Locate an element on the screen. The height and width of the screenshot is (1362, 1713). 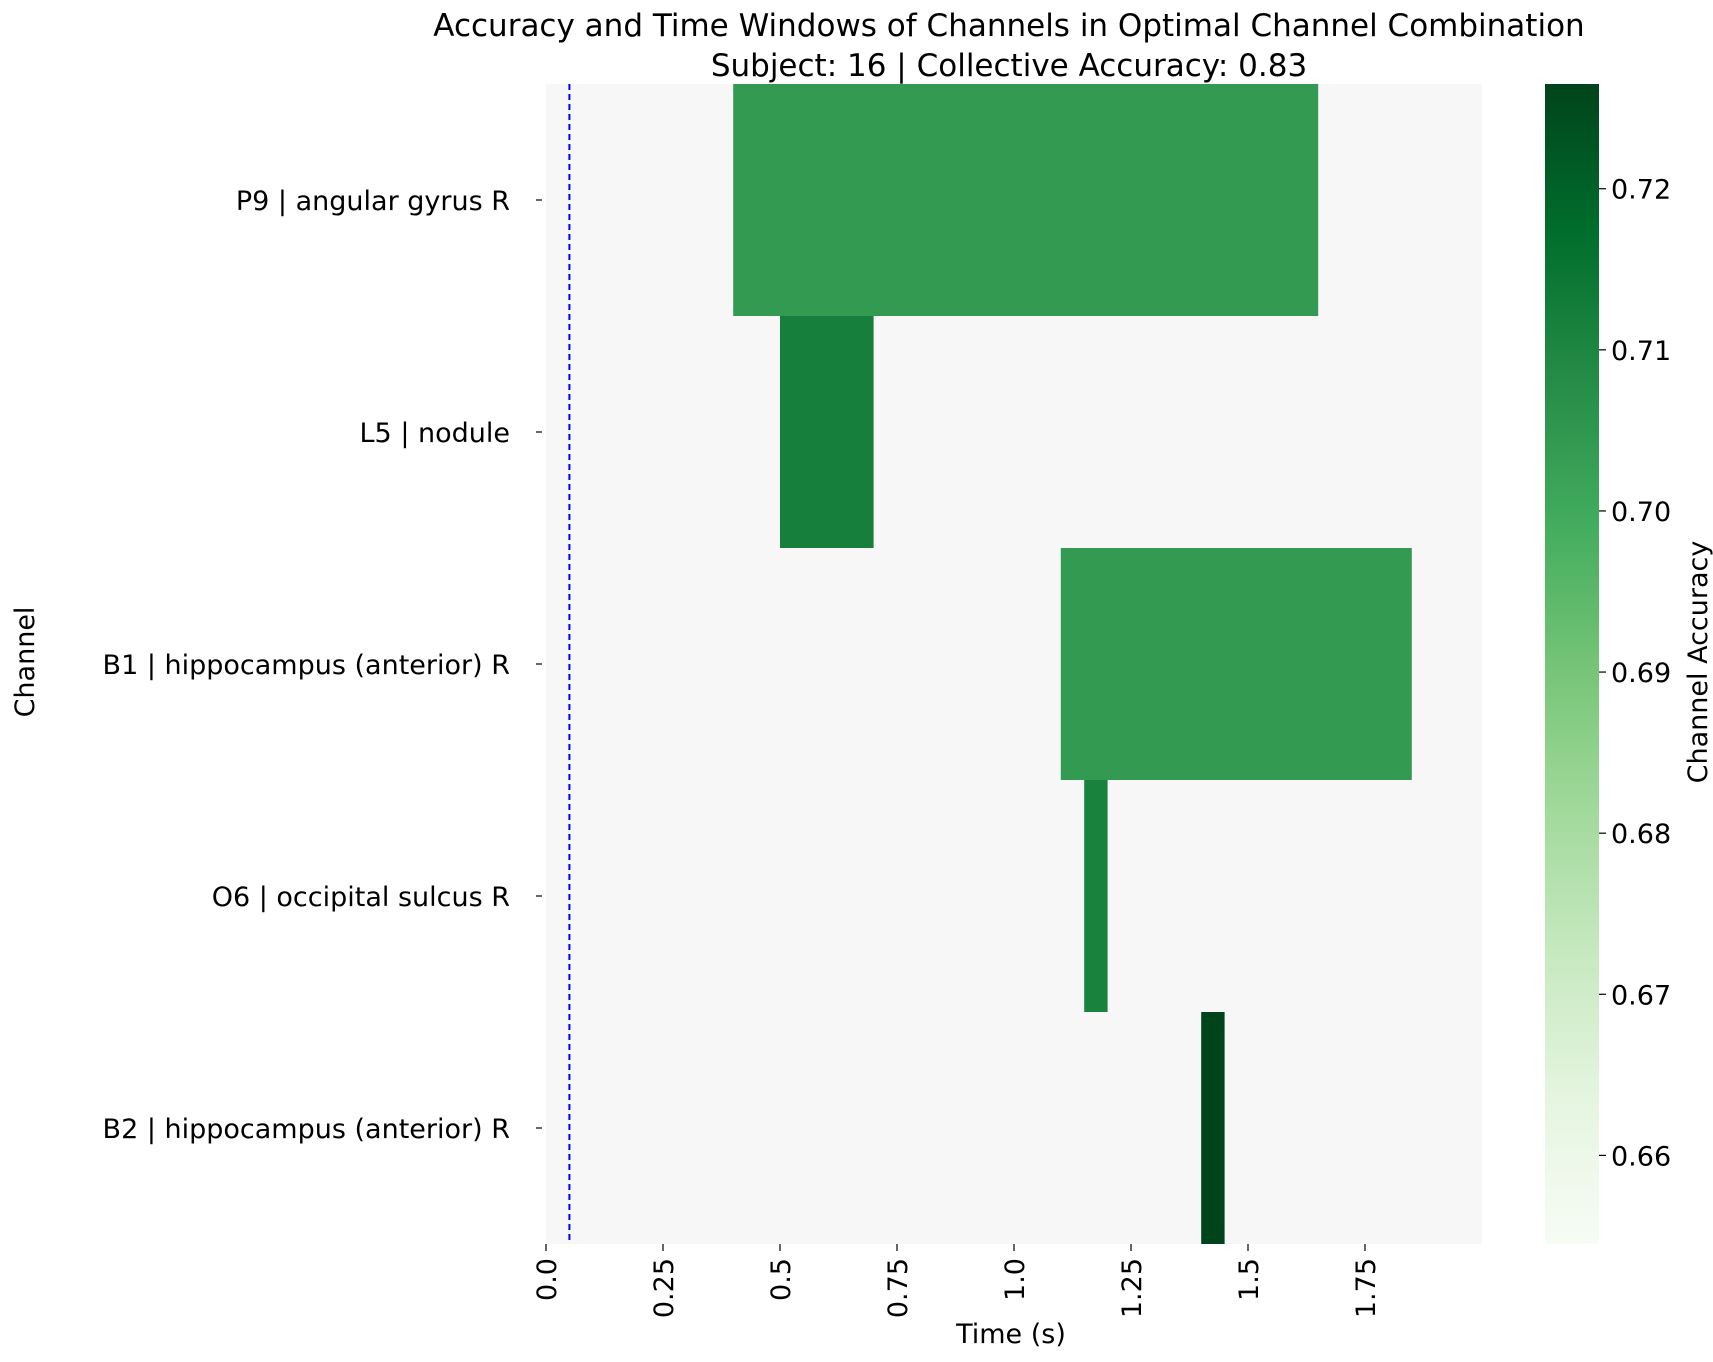
colorbar: 0.66 0.67 0.68 0.69 0.70 0.71 0.72 is located at coordinates (1608, 664).